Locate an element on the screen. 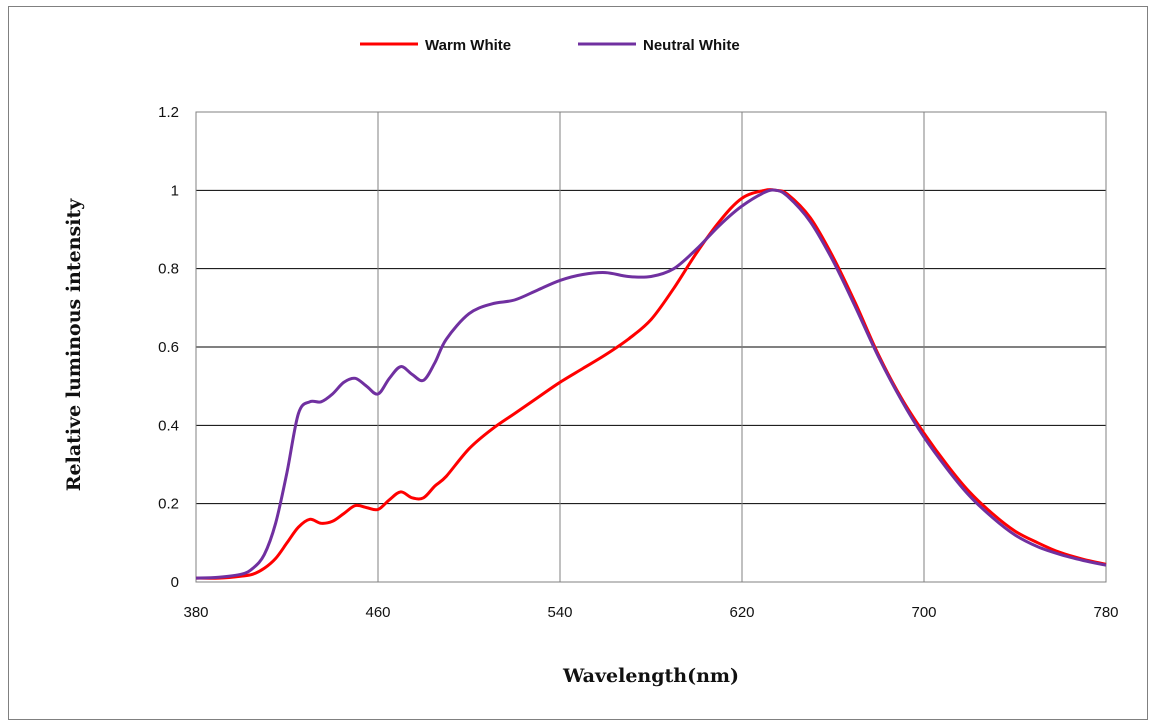 The image size is (1158, 728). y-tick-label: 0.4 is located at coordinates (168, 425).